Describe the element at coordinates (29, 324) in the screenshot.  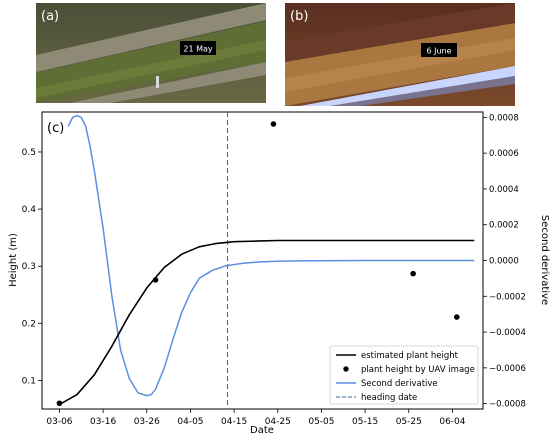
I see `y-left-tick-label: 0.2` at that location.